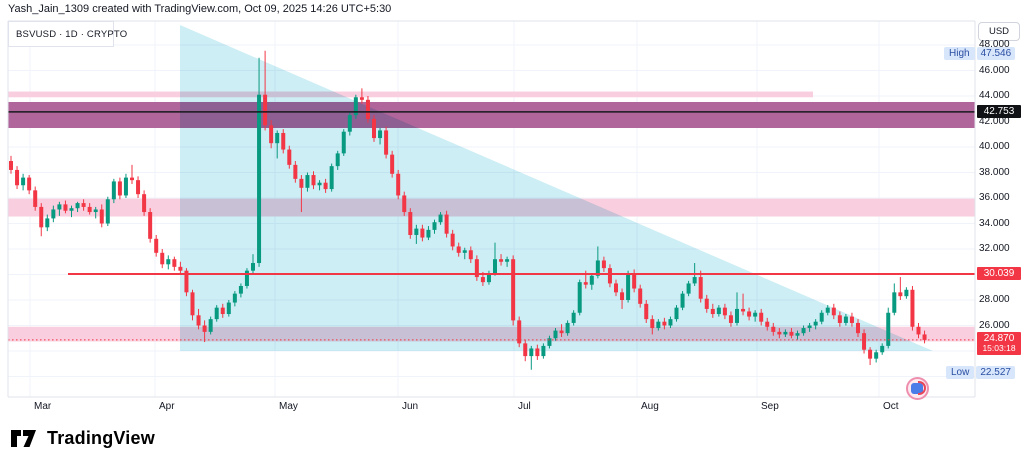 The image size is (1024, 456). Describe the element at coordinates (999, 273) in the screenshot. I see `level-30-badge: 30.039` at that location.